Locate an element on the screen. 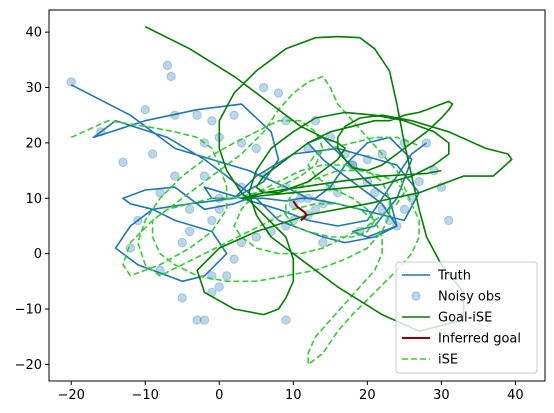  y-tick-label: 0 is located at coordinates (38, 254).